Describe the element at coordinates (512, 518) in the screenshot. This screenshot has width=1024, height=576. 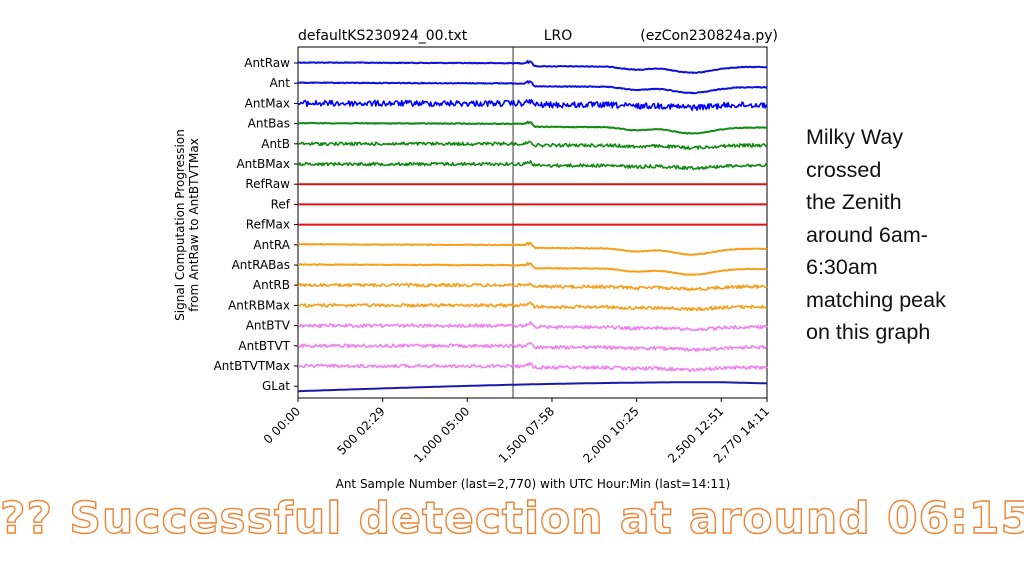
I see `headline-title: ?? Successful detection at around 06:15` at that location.